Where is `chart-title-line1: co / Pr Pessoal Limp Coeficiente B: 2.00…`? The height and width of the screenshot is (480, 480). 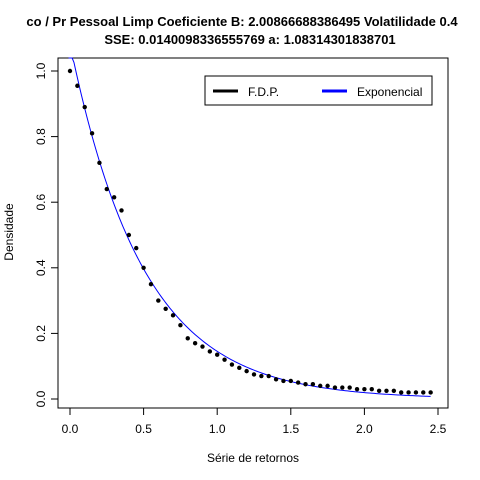
chart-title-line1: co / Pr Pessoal Limp Coeficiente B: 2.00… is located at coordinates (242, 21).